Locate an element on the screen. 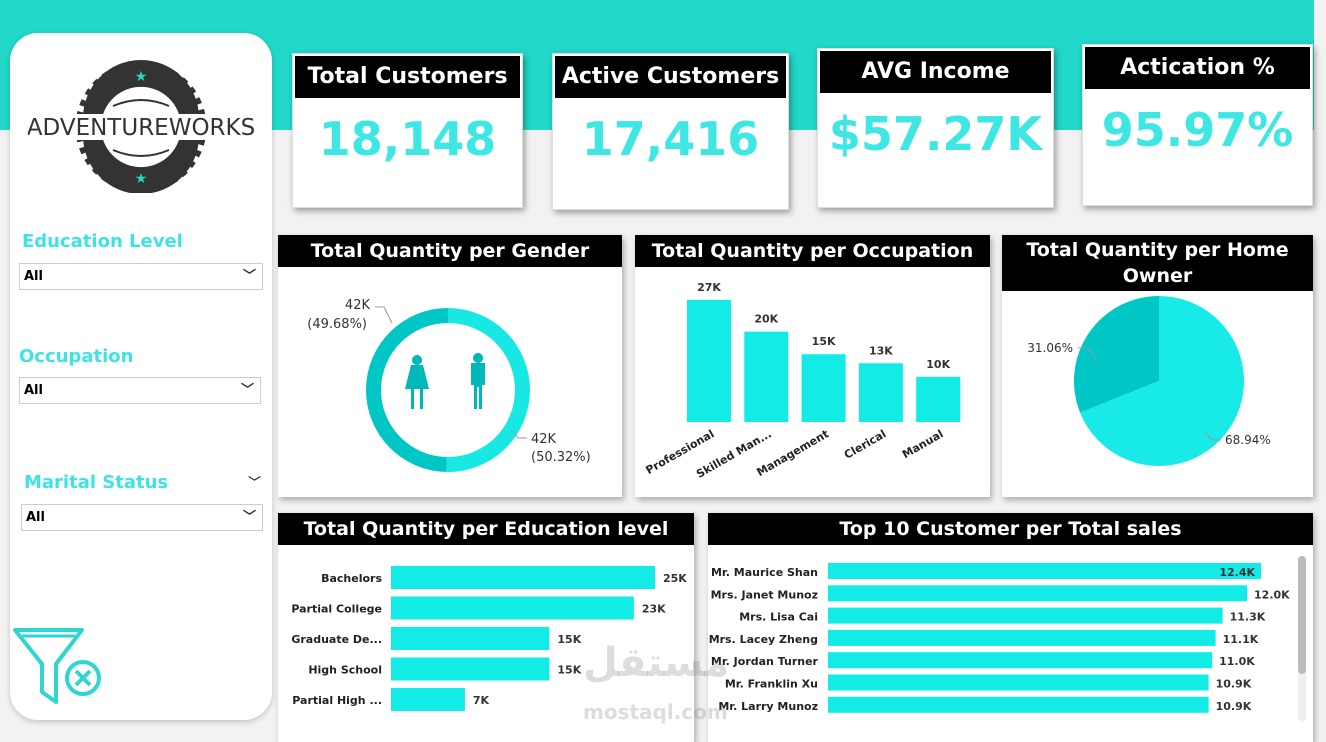  data-label: 12.0K is located at coordinates (1272, 594).